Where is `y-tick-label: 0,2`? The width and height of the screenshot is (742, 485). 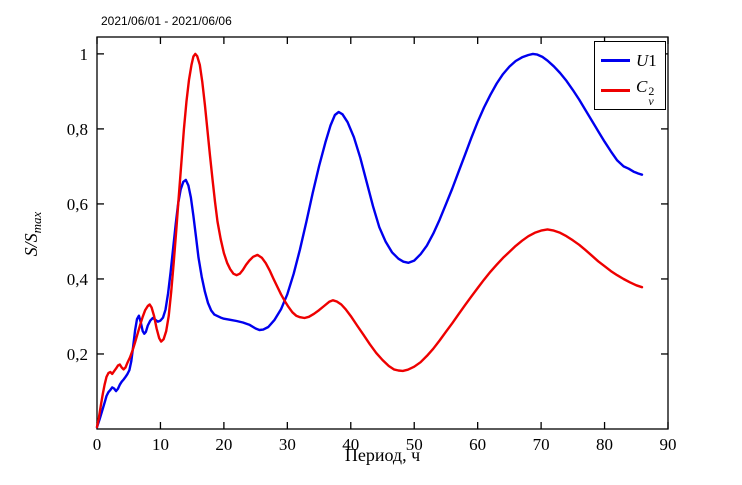 y-tick-label: 0,2 is located at coordinates (77, 354).